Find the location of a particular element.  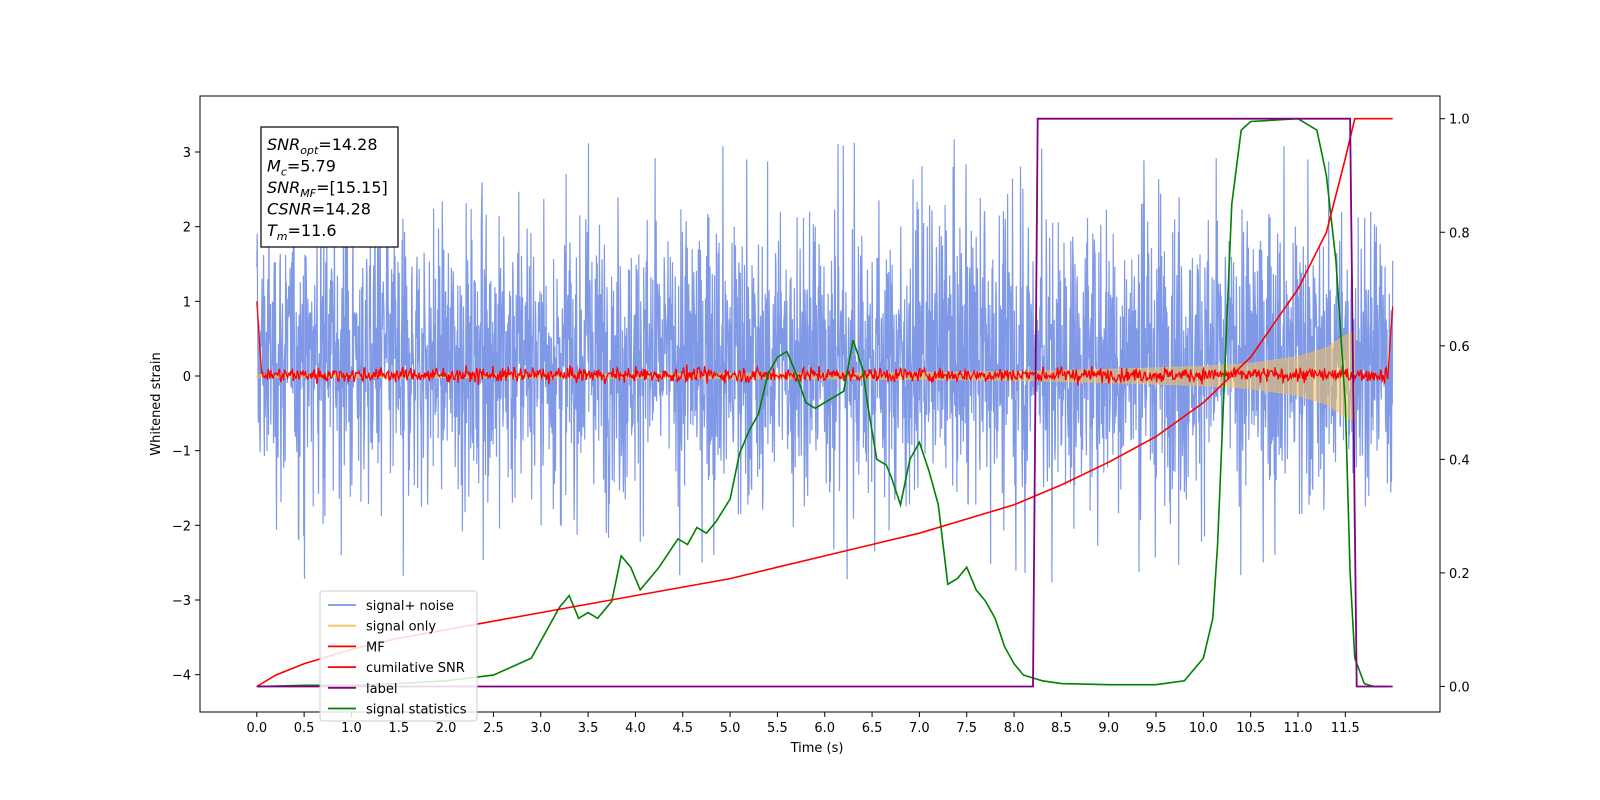

info-value-0: =14.28 is located at coordinates (347, 144).